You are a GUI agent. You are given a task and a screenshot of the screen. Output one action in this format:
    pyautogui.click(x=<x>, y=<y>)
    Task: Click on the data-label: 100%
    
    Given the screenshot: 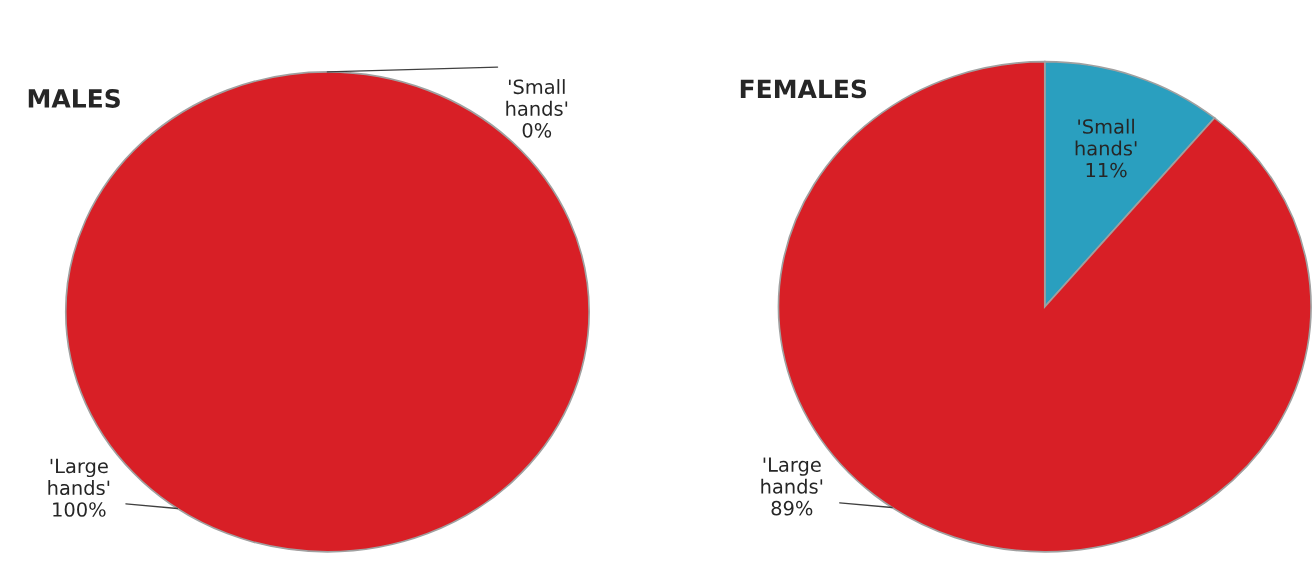 What is the action you would take?
    pyautogui.click(x=79, y=509)
    